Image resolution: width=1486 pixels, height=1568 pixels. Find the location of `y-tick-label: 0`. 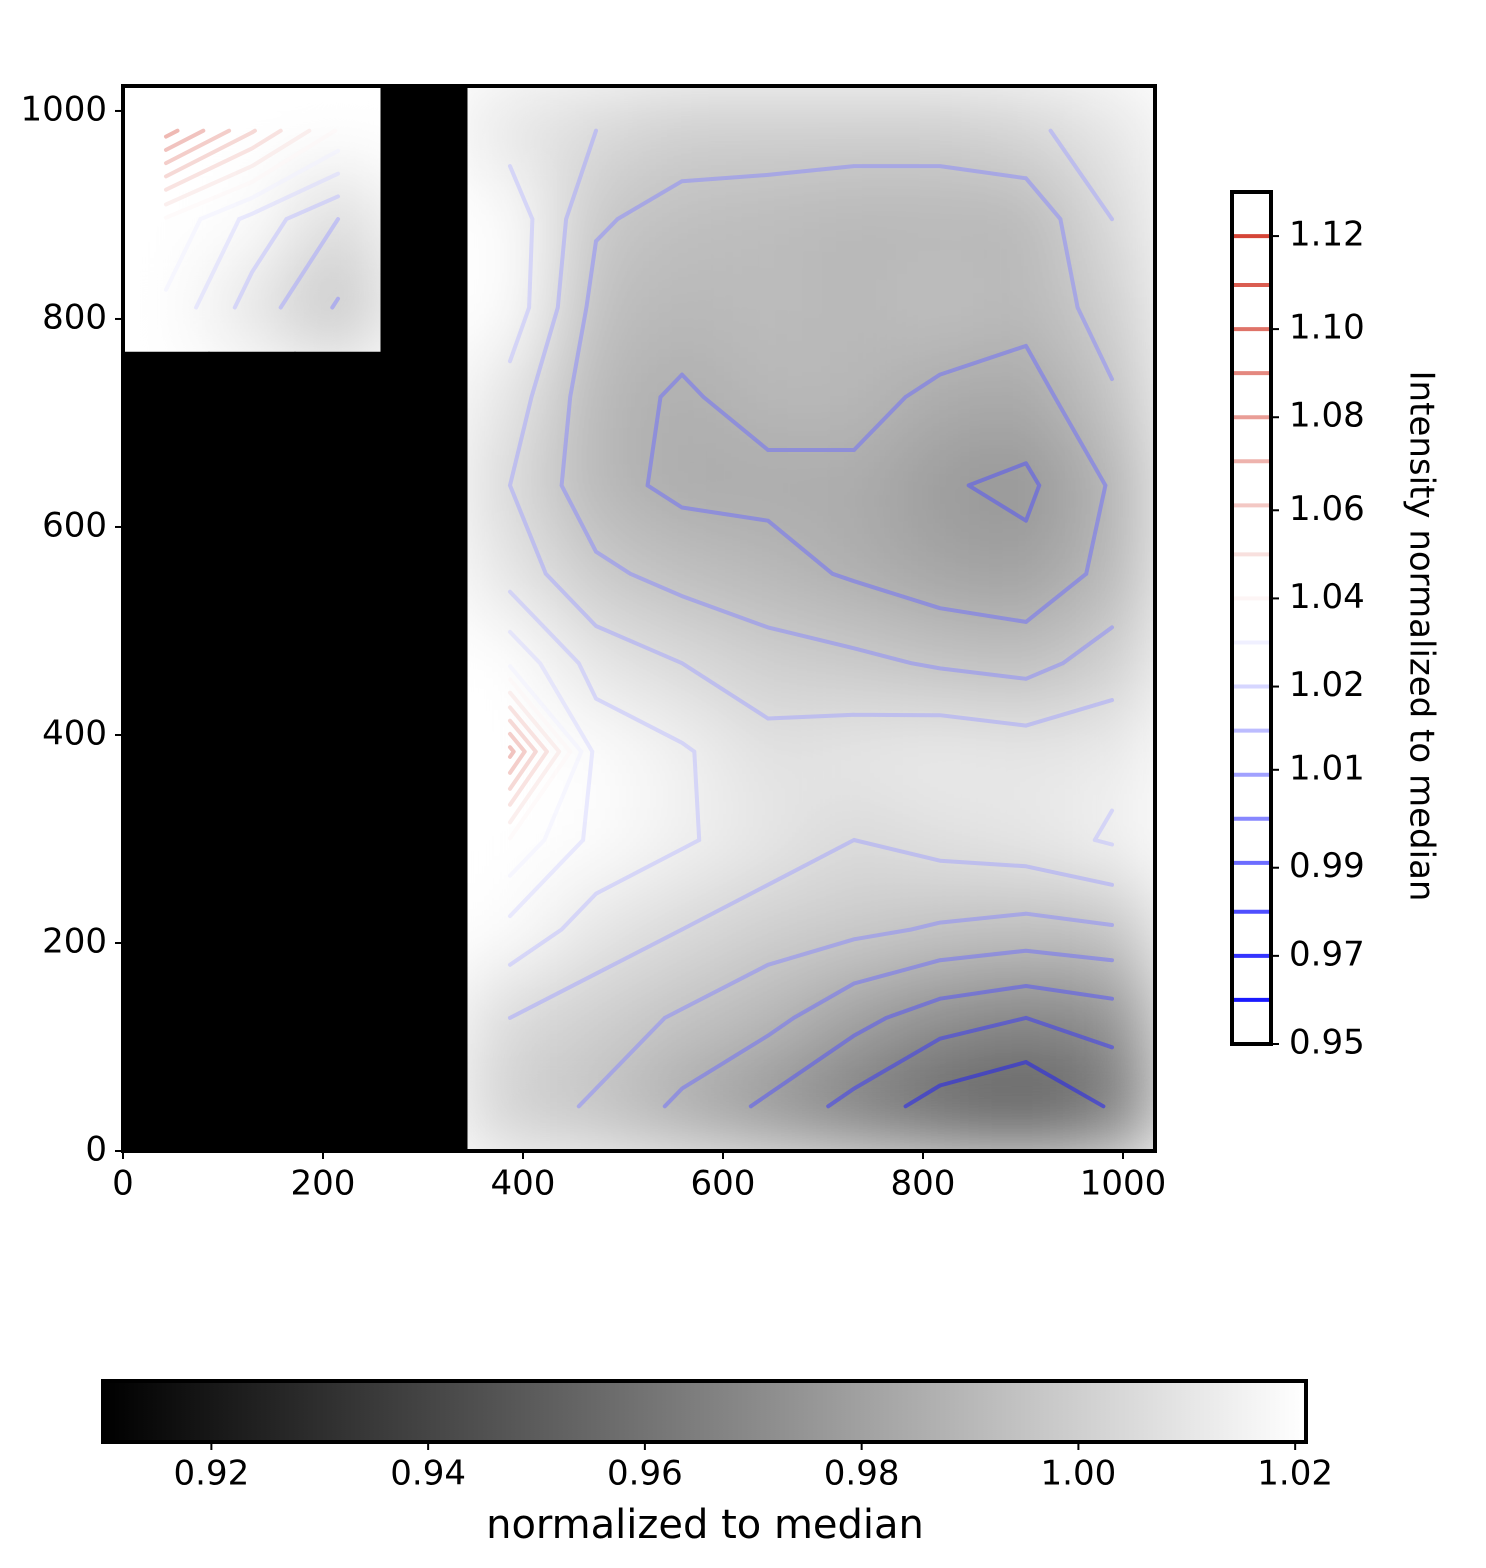

y-tick-label: 0 is located at coordinates (96, 1150).